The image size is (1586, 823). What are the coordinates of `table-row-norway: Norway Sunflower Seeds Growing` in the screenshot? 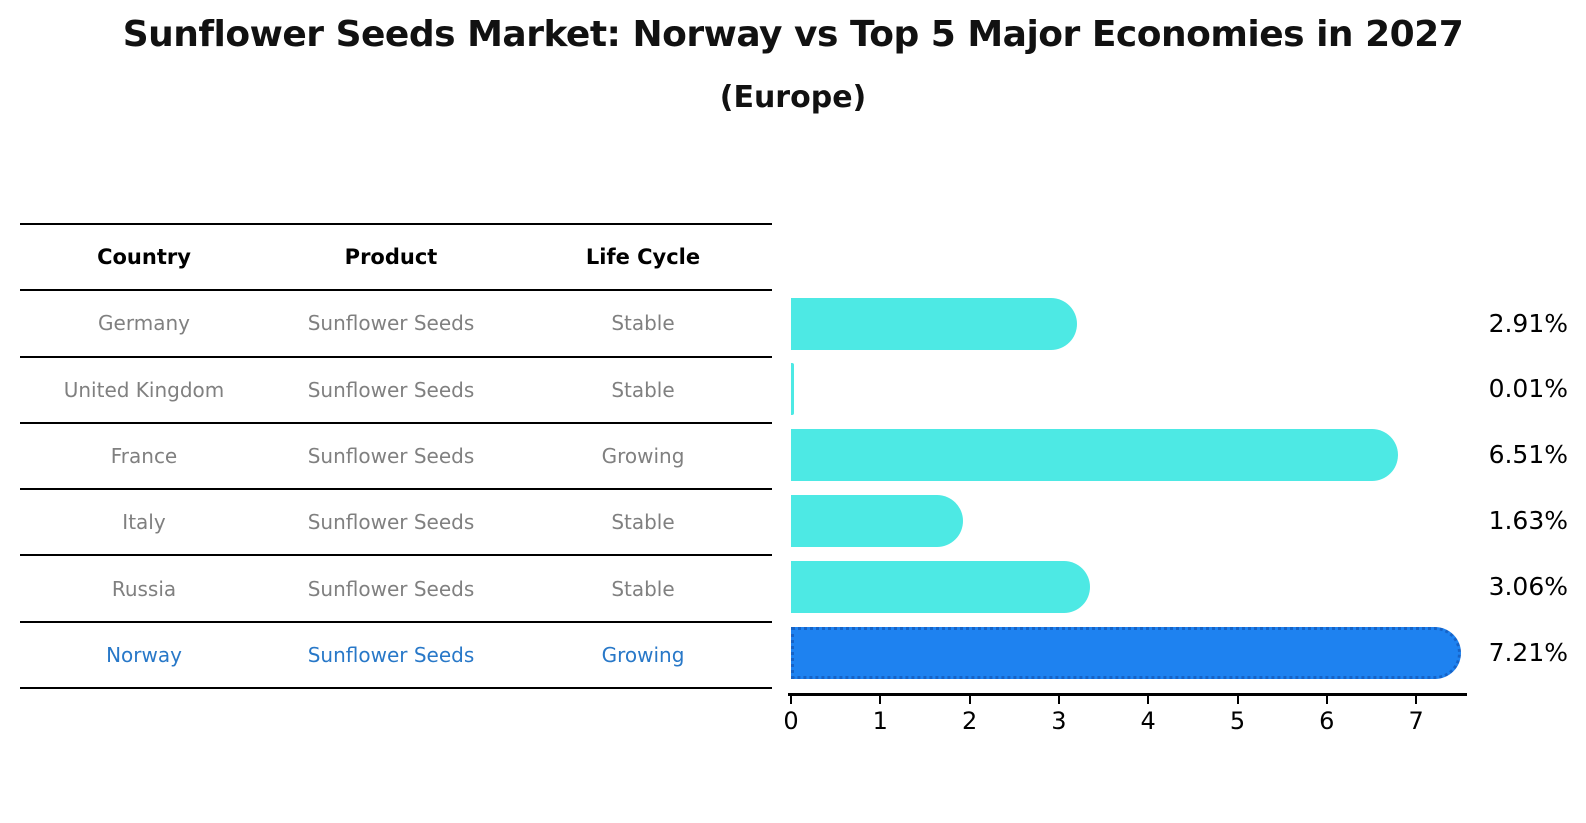 It's located at (396, 656).